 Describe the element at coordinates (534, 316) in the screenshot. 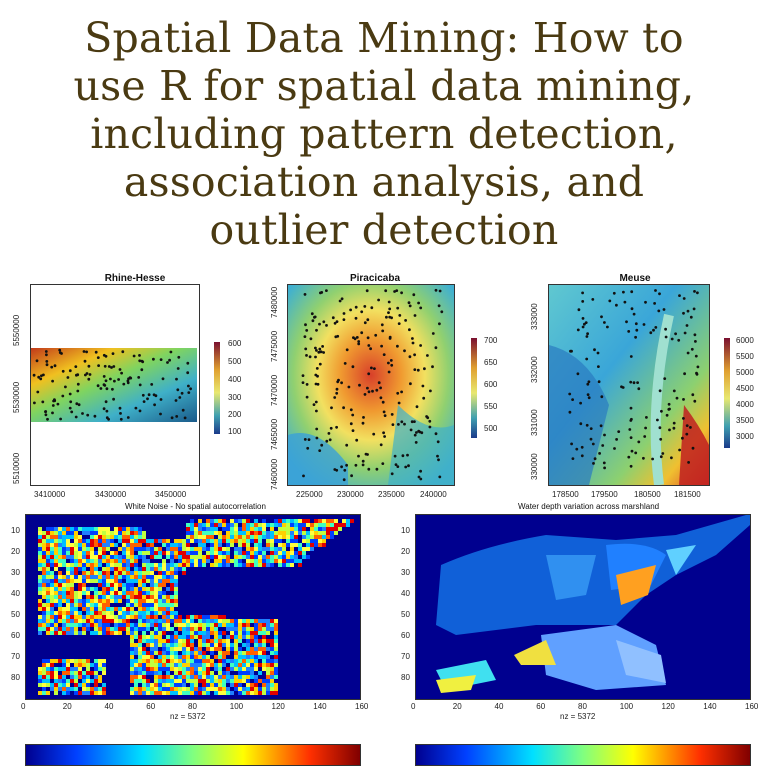

I see `me-ytick-1: 333000` at that location.